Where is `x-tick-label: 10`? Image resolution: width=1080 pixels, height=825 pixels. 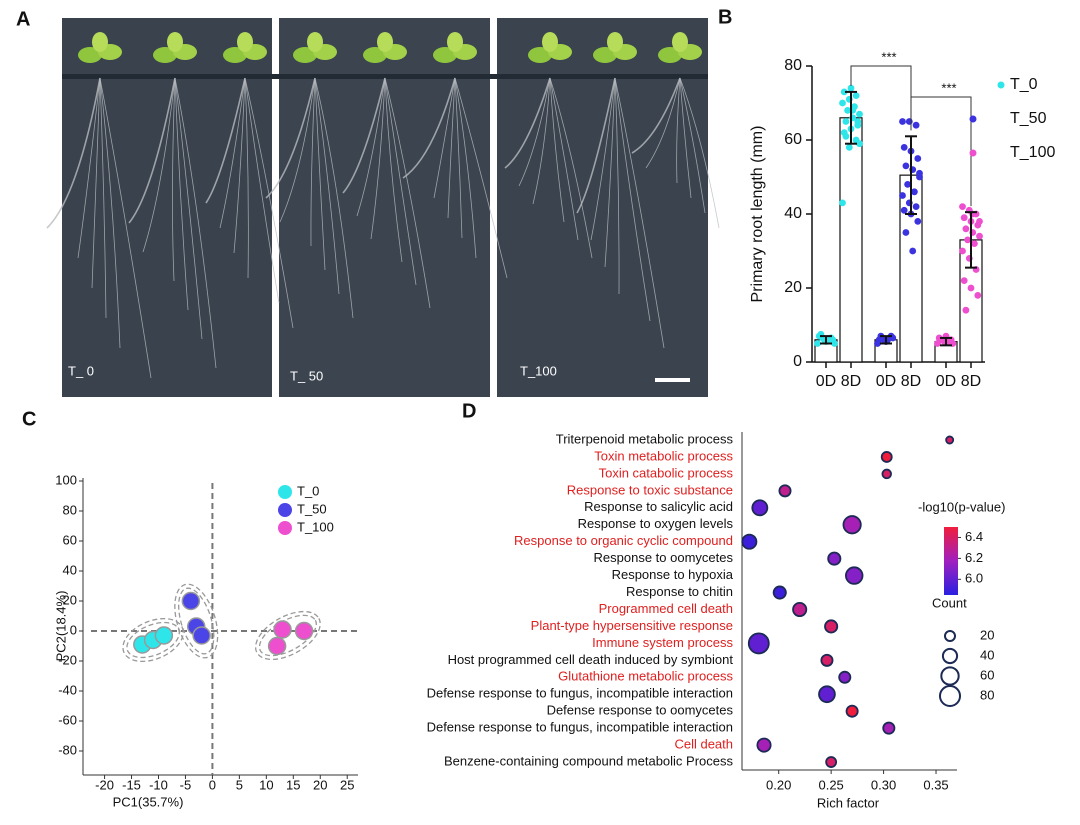
x-tick-label: 10 is located at coordinates (266, 784).